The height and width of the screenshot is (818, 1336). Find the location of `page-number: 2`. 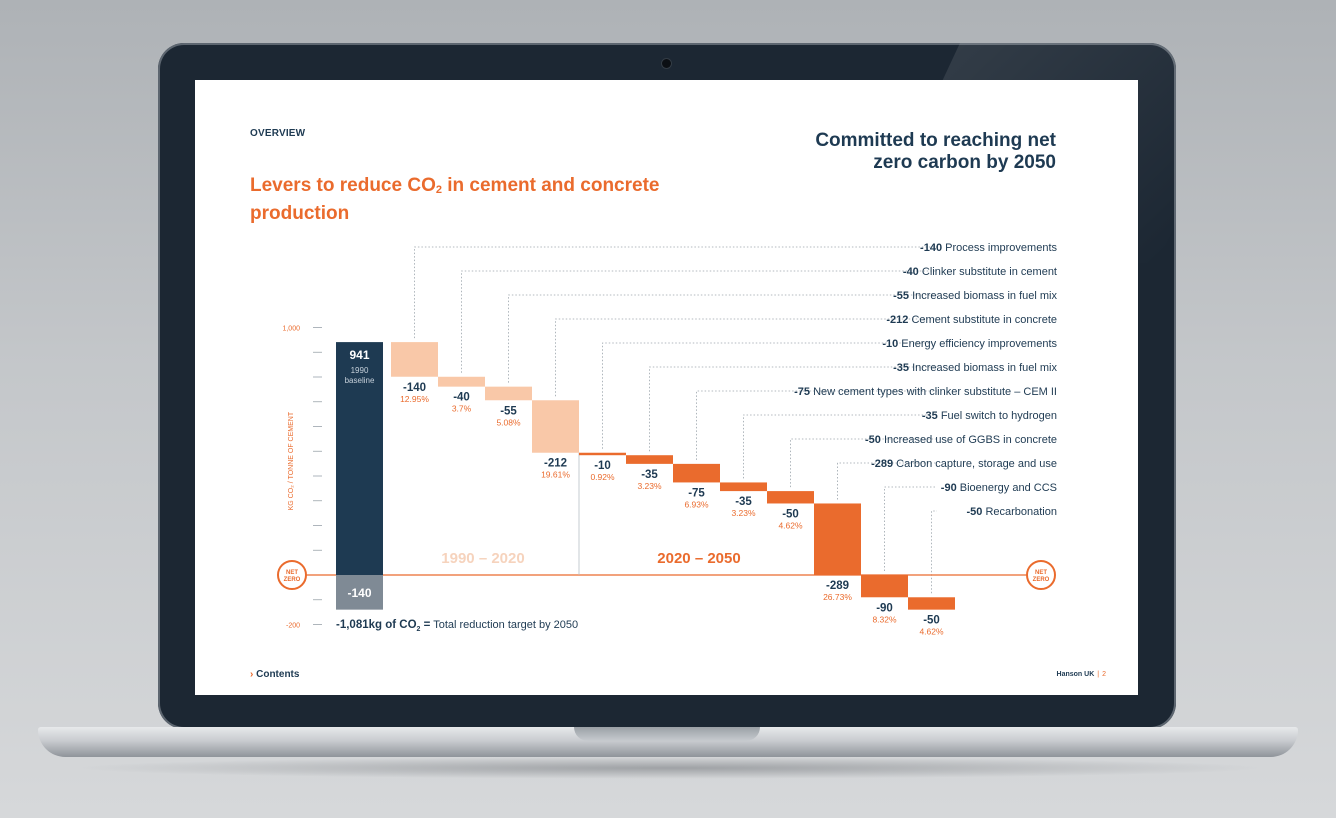

page-number: 2 is located at coordinates (1104, 674).